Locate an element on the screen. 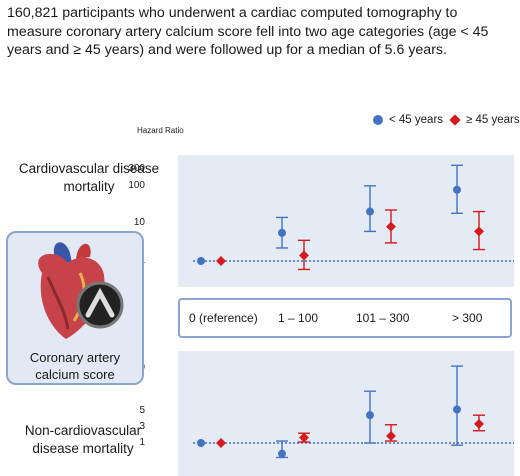 This screenshot has height=476, width=520. legend-old: ≥ 45 years is located at coordinates (484, 120).